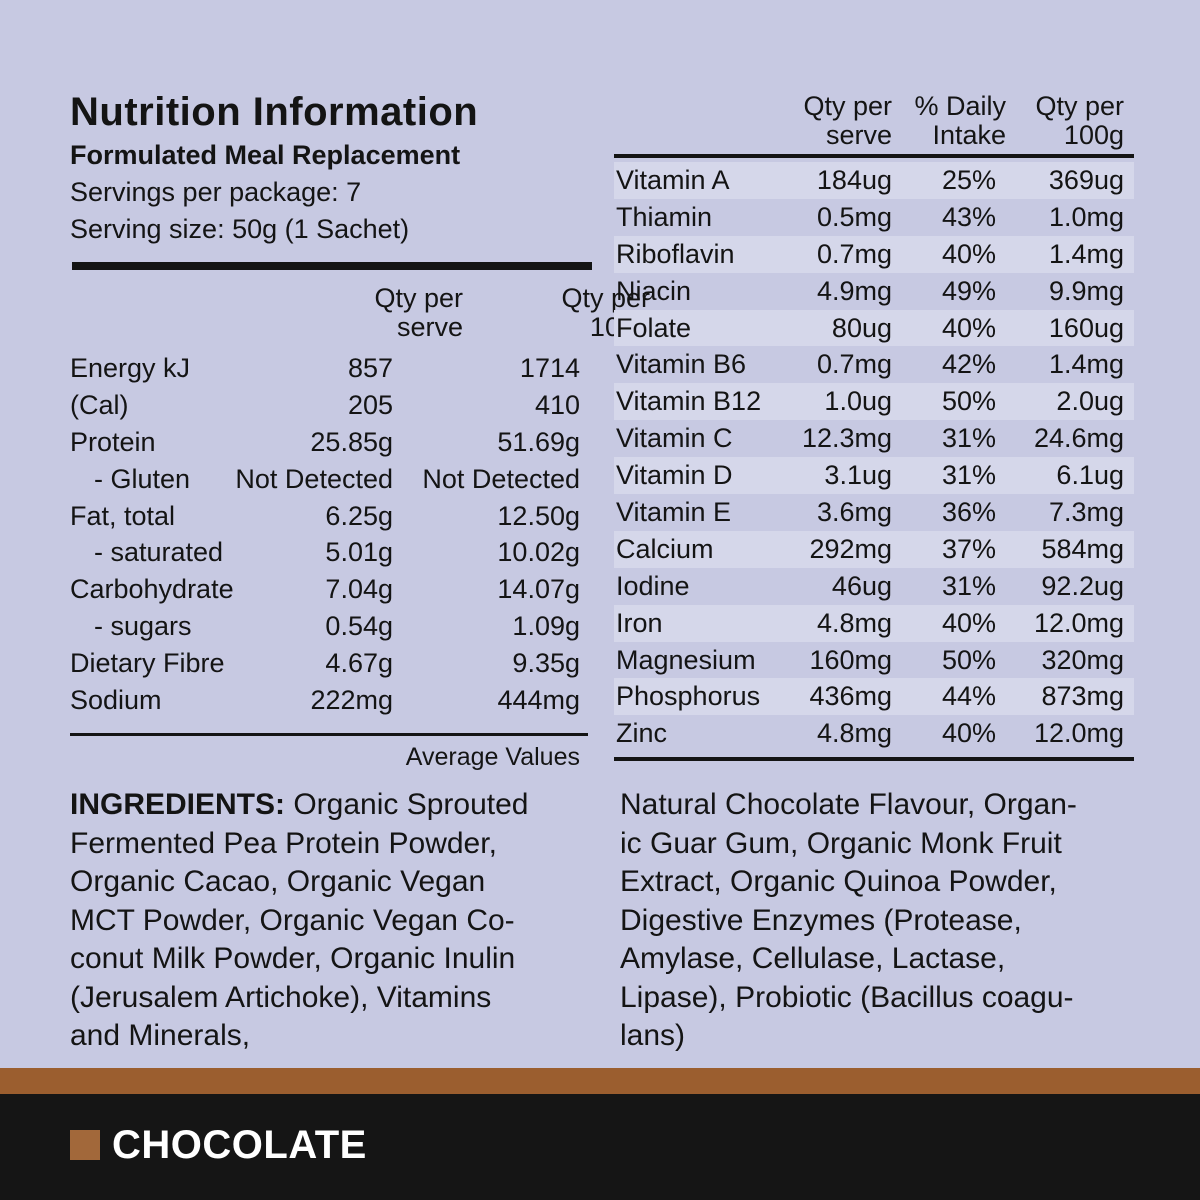  Describe the element at coordinates (850, 696) in the screenshot. I see `qty-per-serve: 436mg` at that location.